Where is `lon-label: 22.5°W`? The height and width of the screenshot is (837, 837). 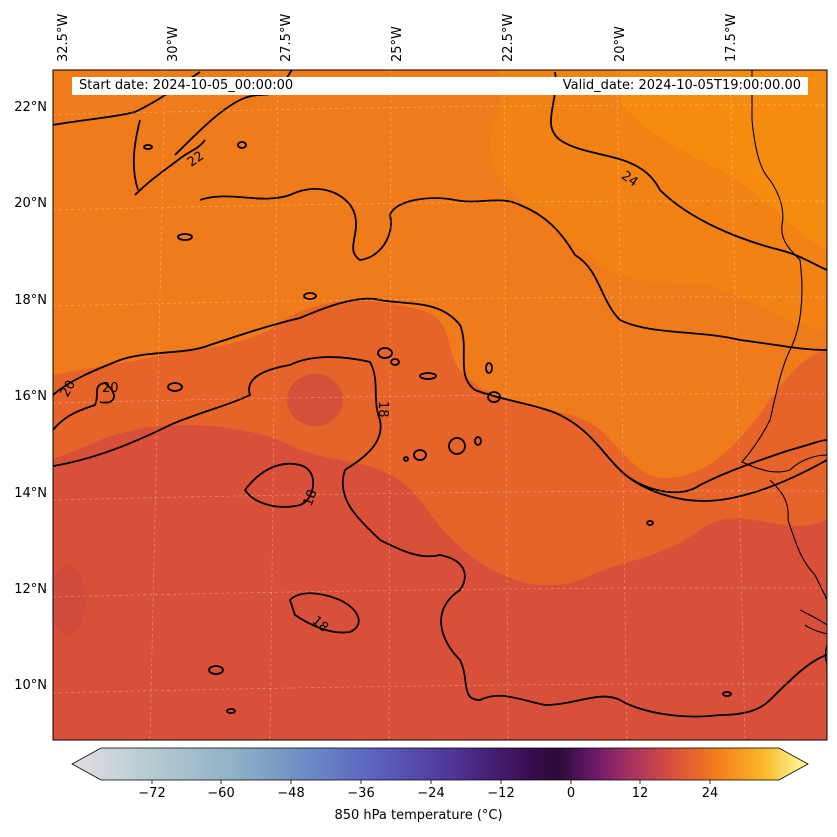
lon-label: 22.5°W is located at coordinates (508, 38).